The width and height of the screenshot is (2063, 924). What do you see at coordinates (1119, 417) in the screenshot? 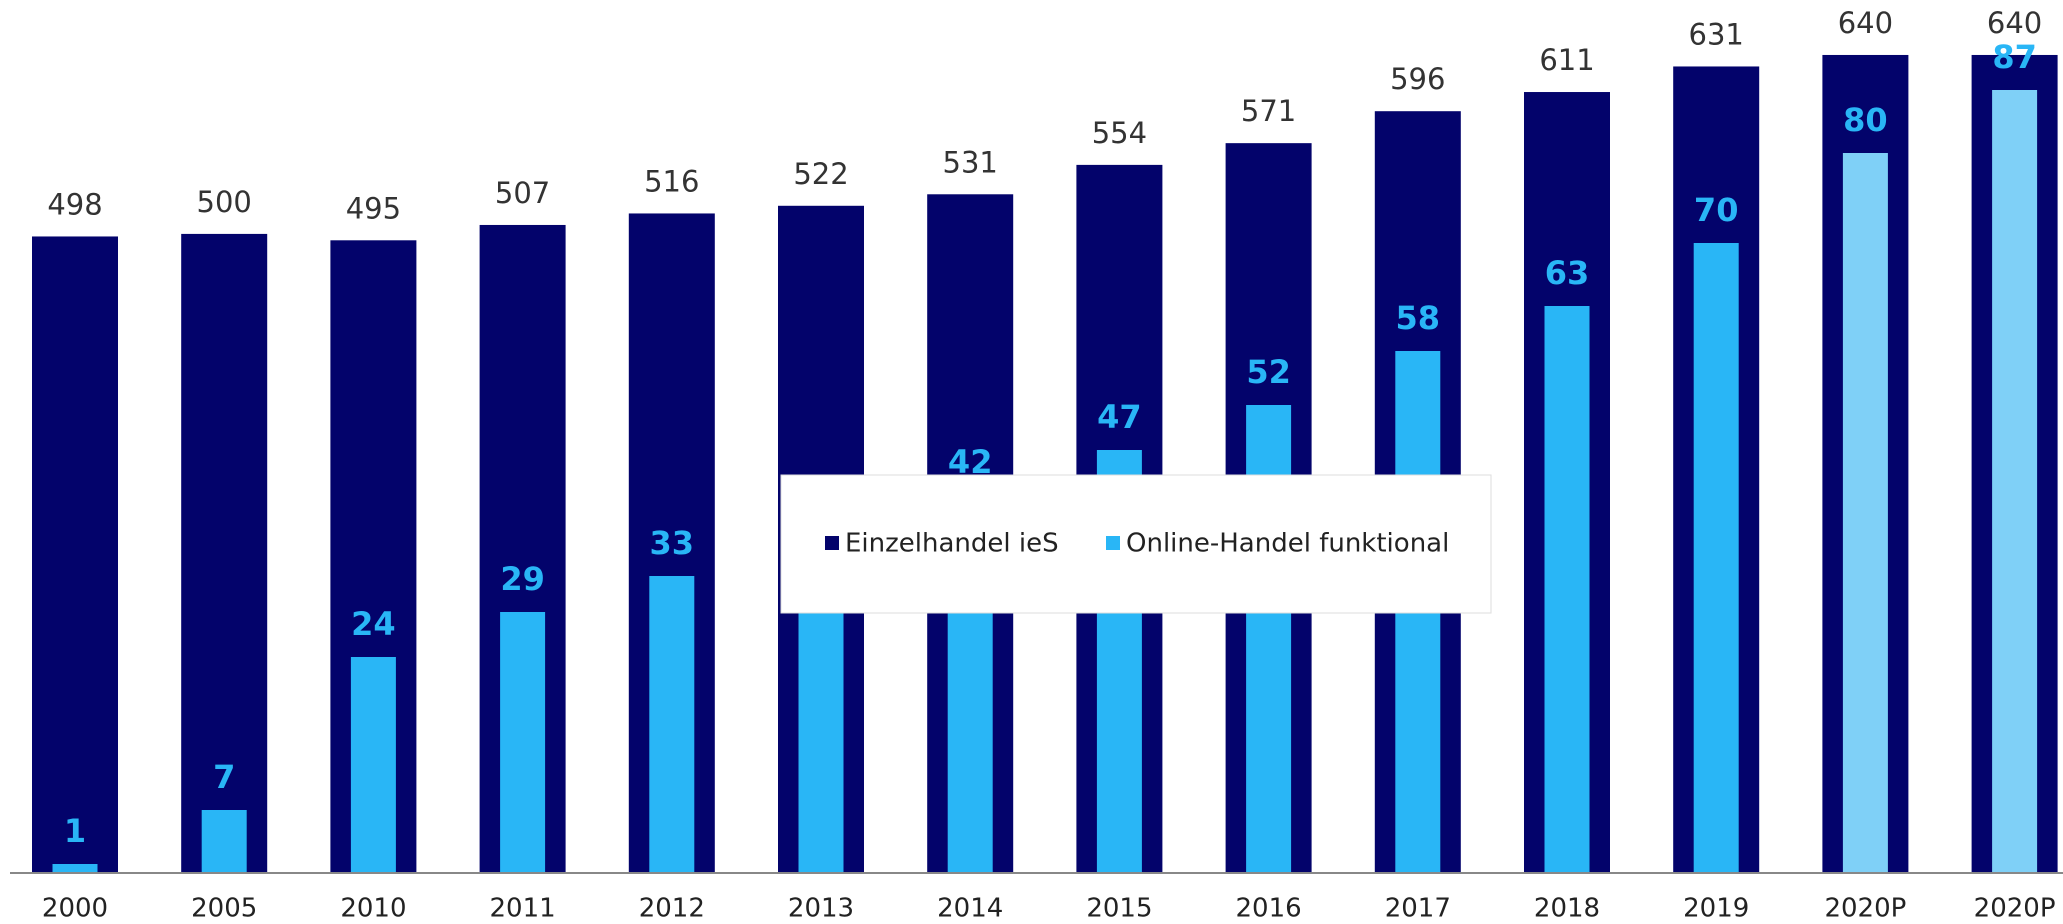
I see `data-label: 47` at bounding box center [1119, 417].